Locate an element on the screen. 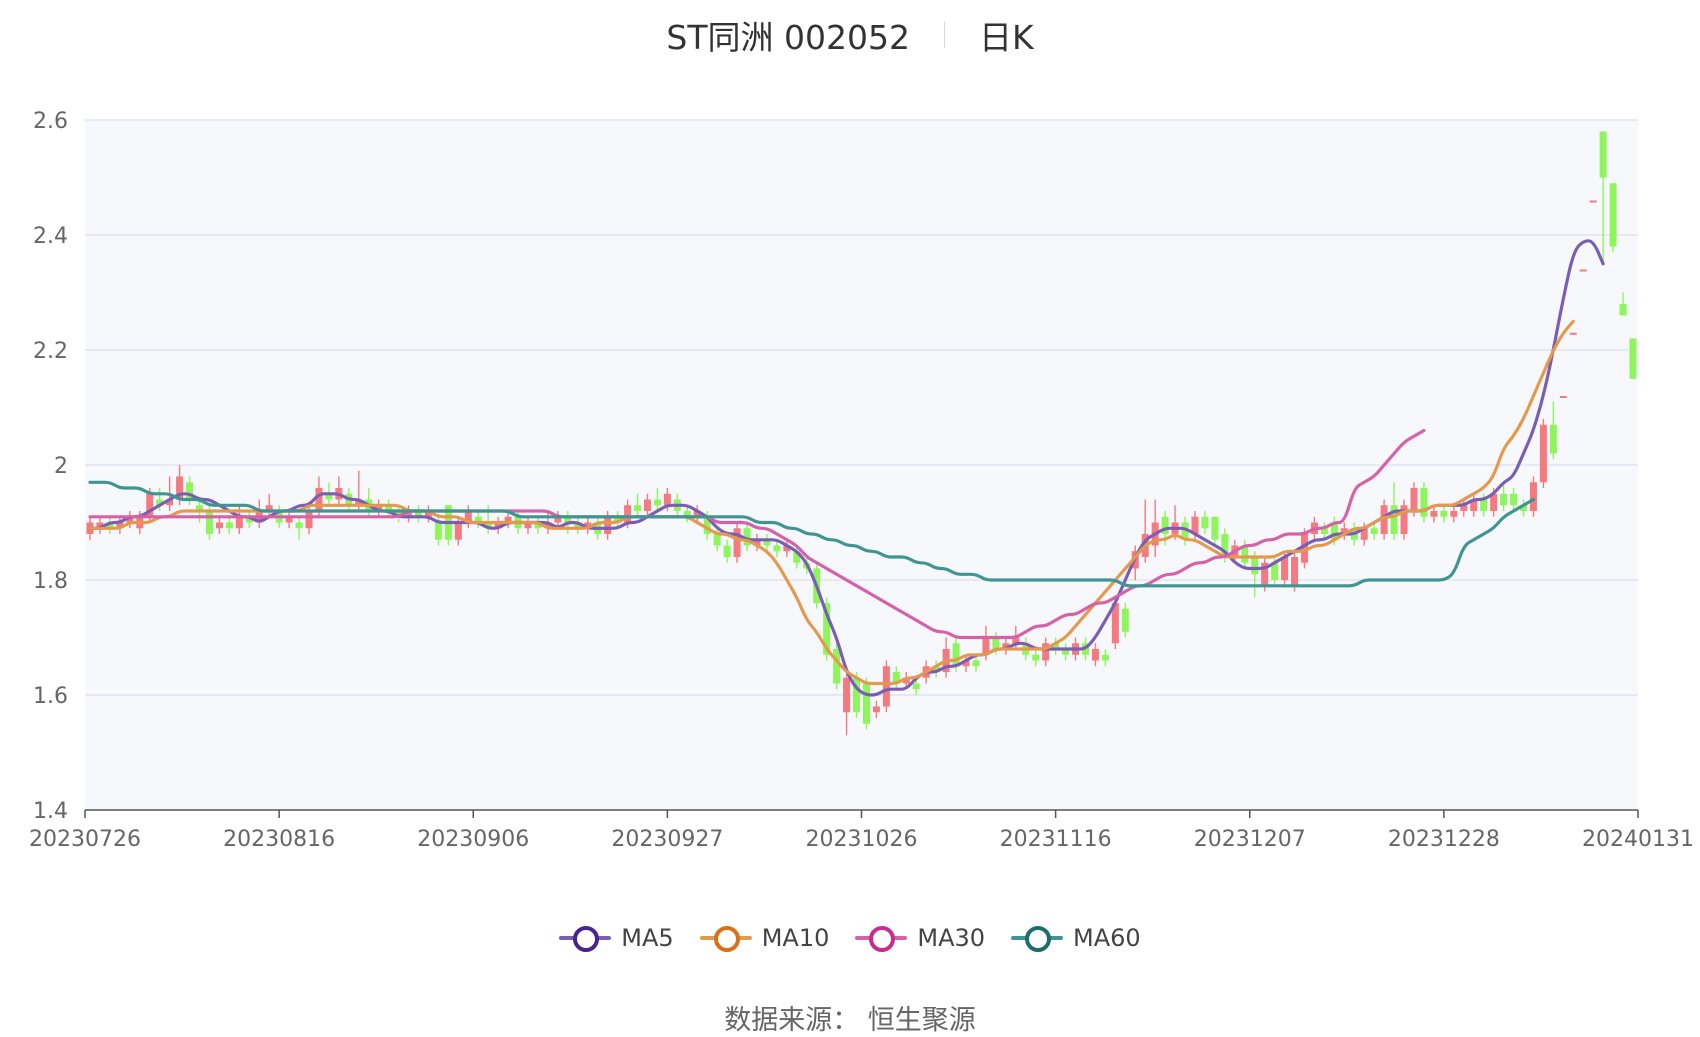 This screenshot has width=1700, height=1037. legend-swatch-ma5 is located at coordinates (585, 938).